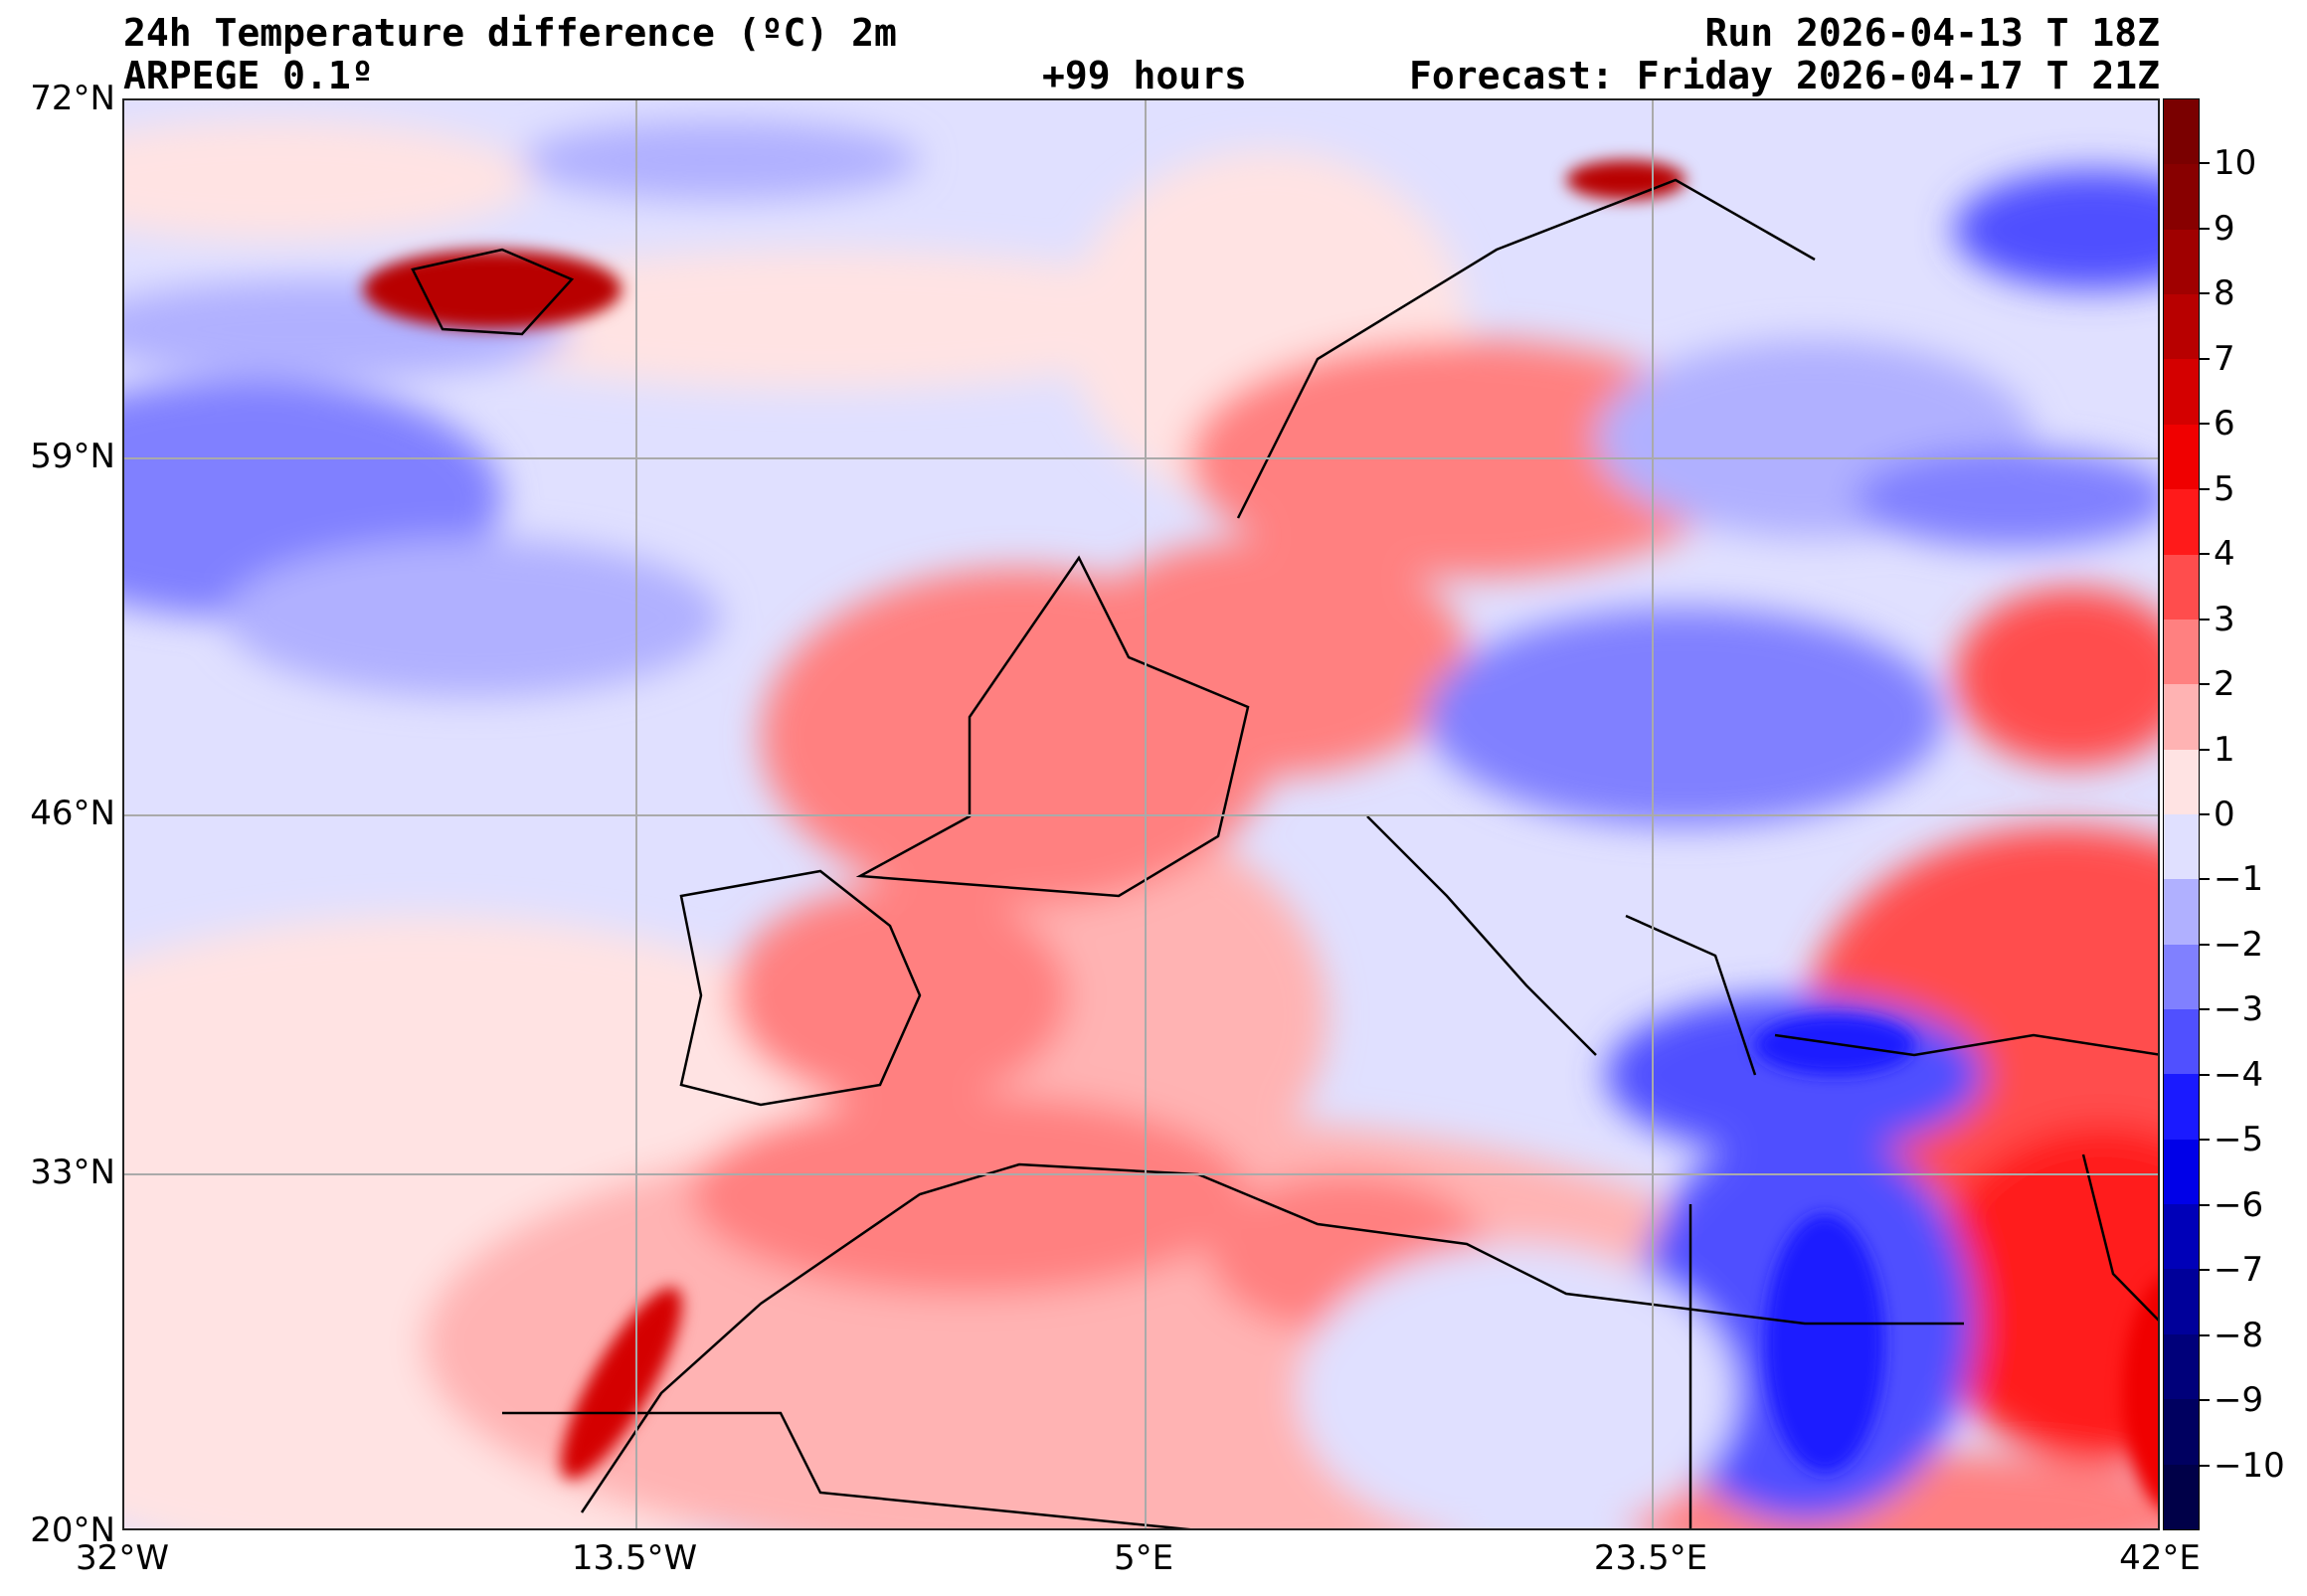 This screenshot has width=2307, height=1596. Describe the element at coordinates (2239, 1140) in the screenshot. I see `colorbar-tick-label: −5` at that location.